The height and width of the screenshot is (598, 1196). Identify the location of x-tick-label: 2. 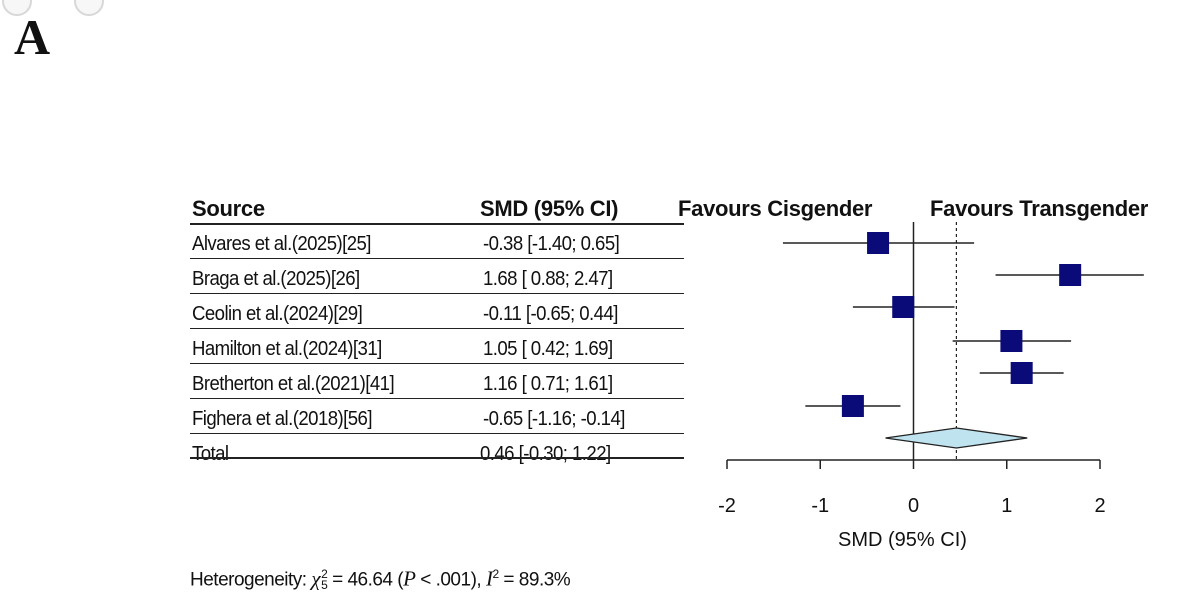
(1100, 506).